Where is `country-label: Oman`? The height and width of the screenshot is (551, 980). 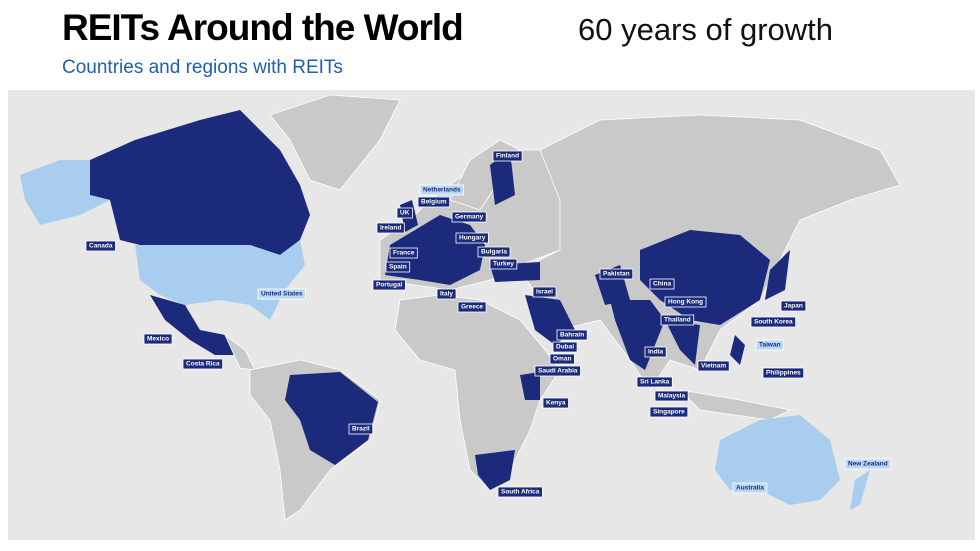
country-label: Oman is located at coordinates (562, 359).